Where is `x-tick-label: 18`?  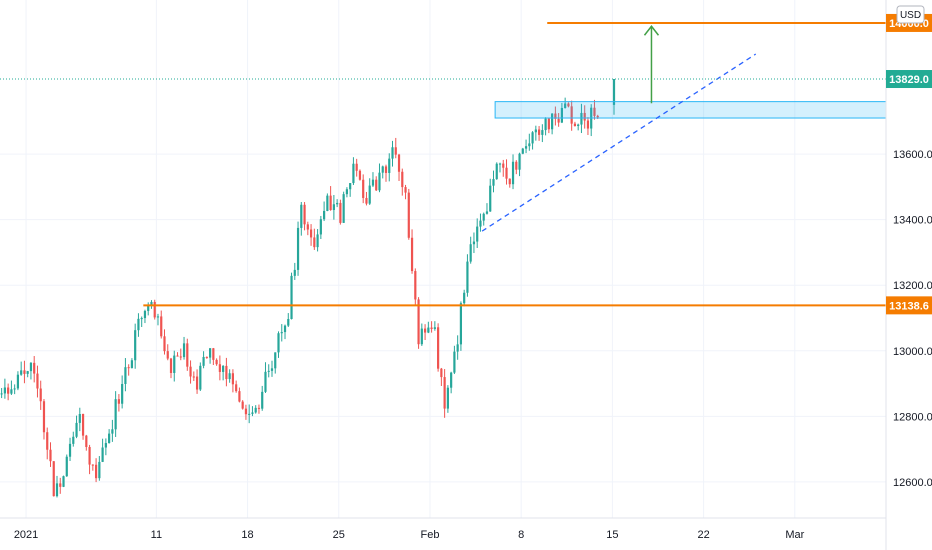
x-tick-label: 18 is located at coordinates (247, 535).